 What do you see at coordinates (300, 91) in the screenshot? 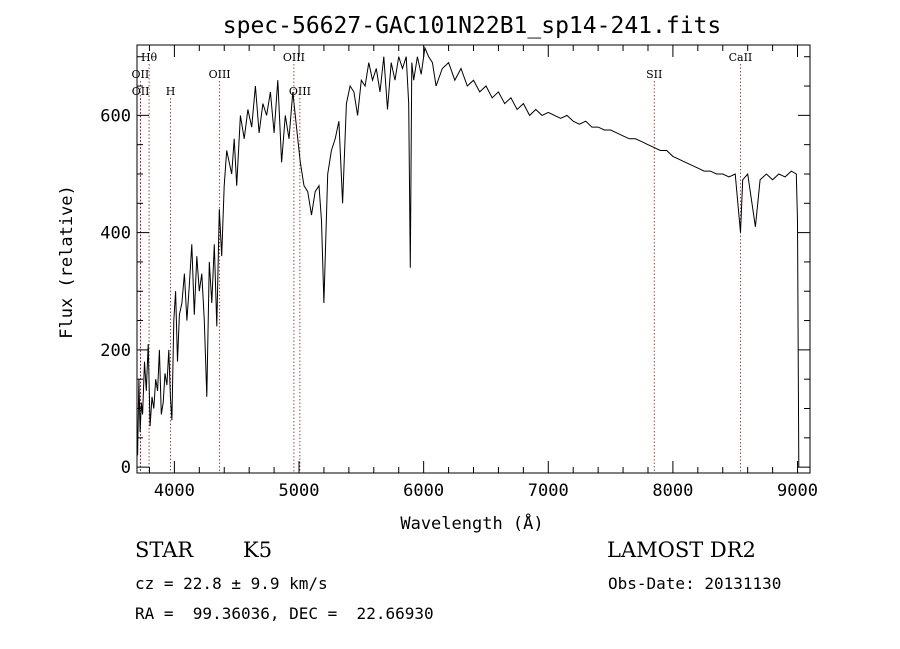
I see `marker-label-oiii-6: OIII` at bounding box center [300, 91].